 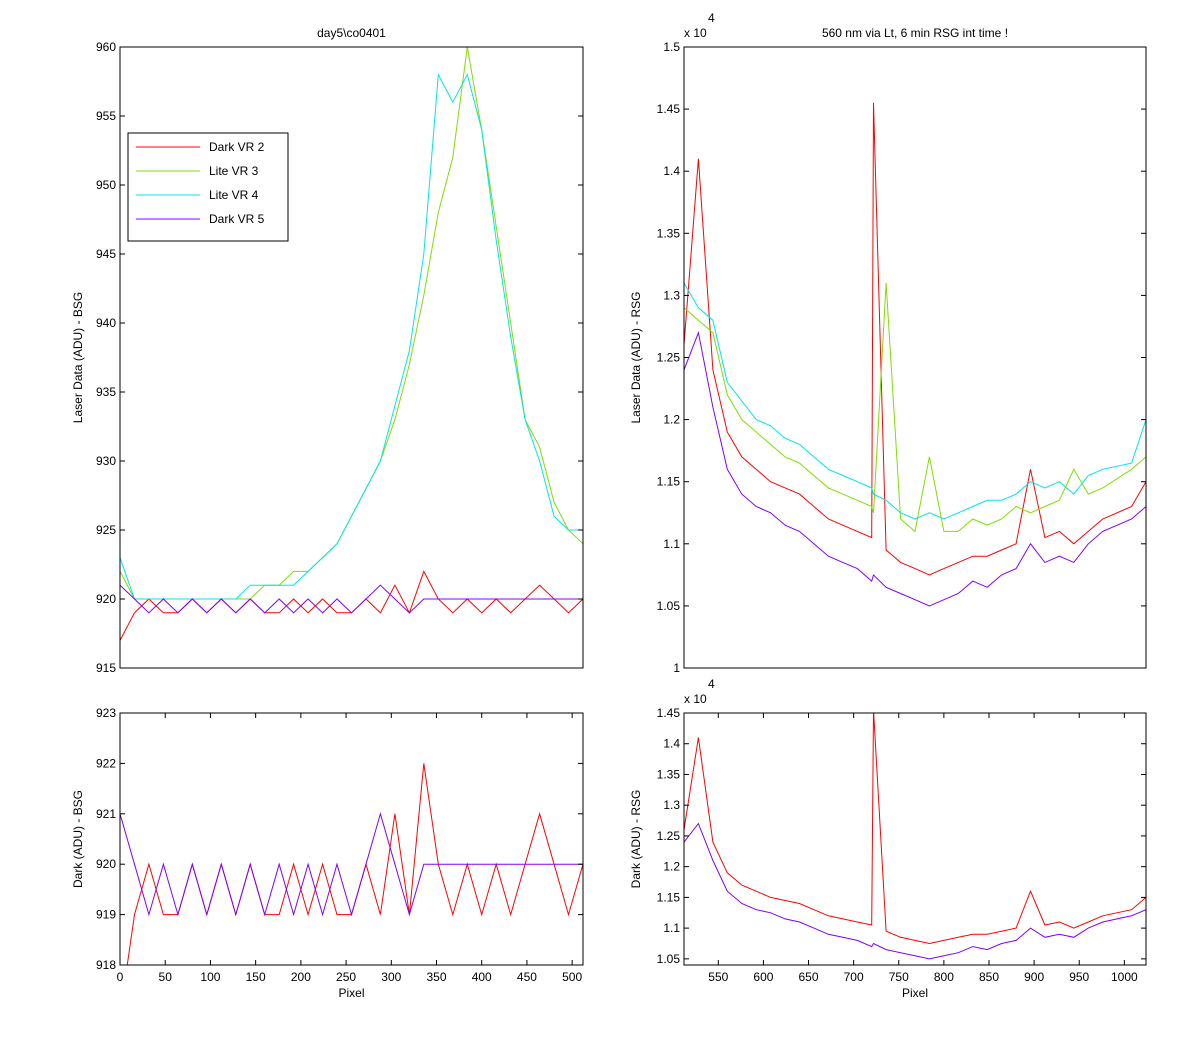 I want to click on x-tick-label: 250, so click(x=346, y=977).